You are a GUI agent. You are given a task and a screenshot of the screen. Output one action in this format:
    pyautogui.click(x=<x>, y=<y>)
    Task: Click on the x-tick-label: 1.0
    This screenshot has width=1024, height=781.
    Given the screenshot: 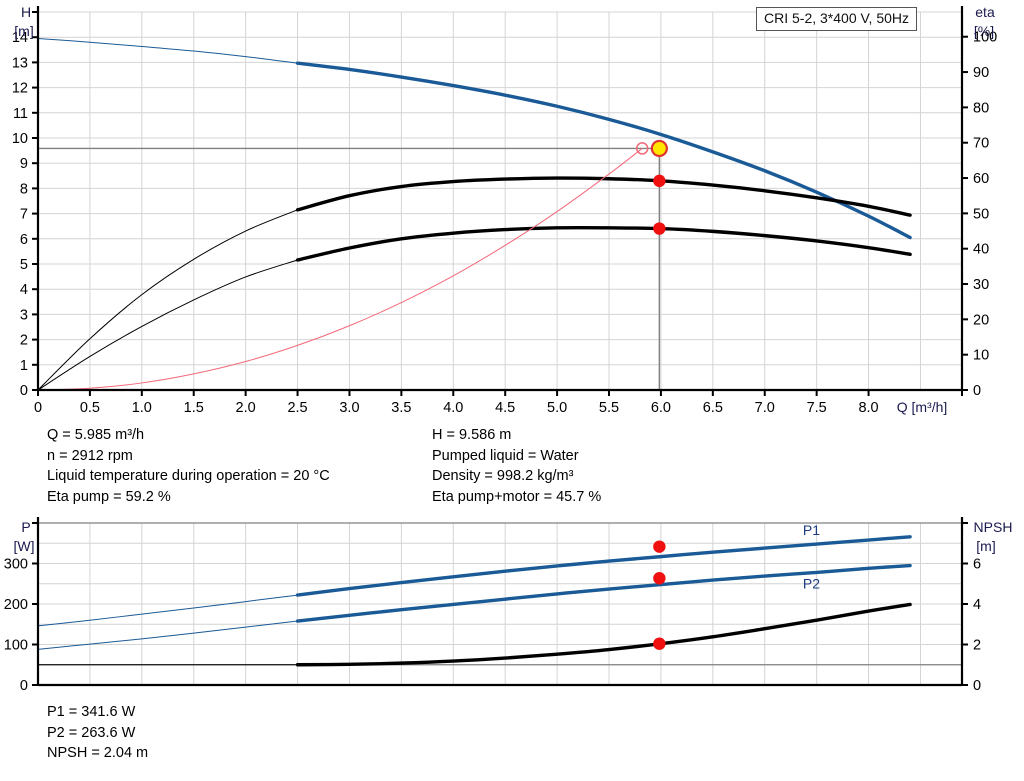 What is the action you would take?
    pyautogui.click(x=142, y=407)
    